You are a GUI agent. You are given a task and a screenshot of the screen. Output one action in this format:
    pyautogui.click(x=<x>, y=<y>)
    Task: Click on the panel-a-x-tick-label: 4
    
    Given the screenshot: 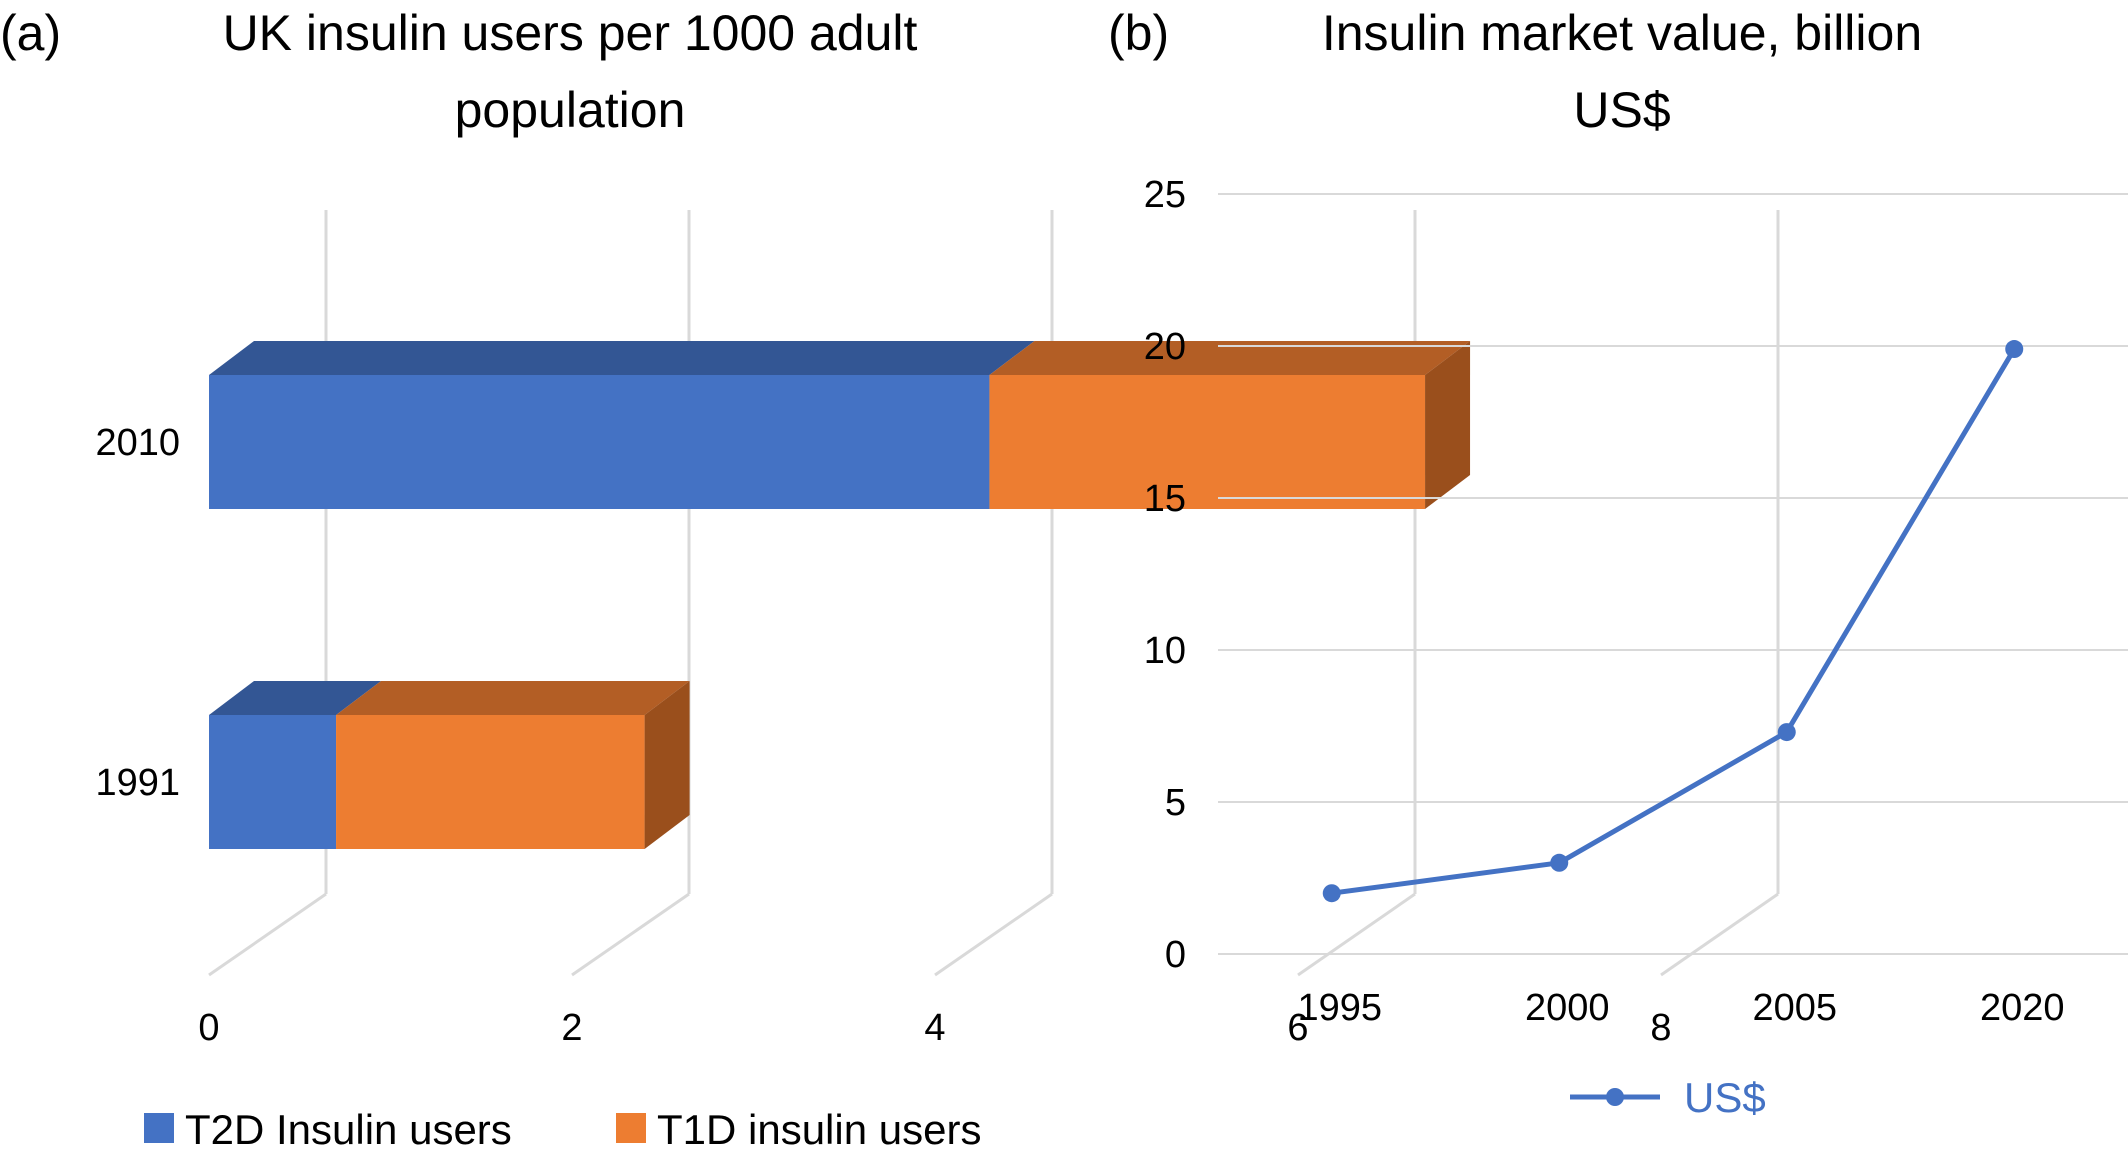 What is the action you would take?
    pyautogui.click(x=934, y=1028)
    